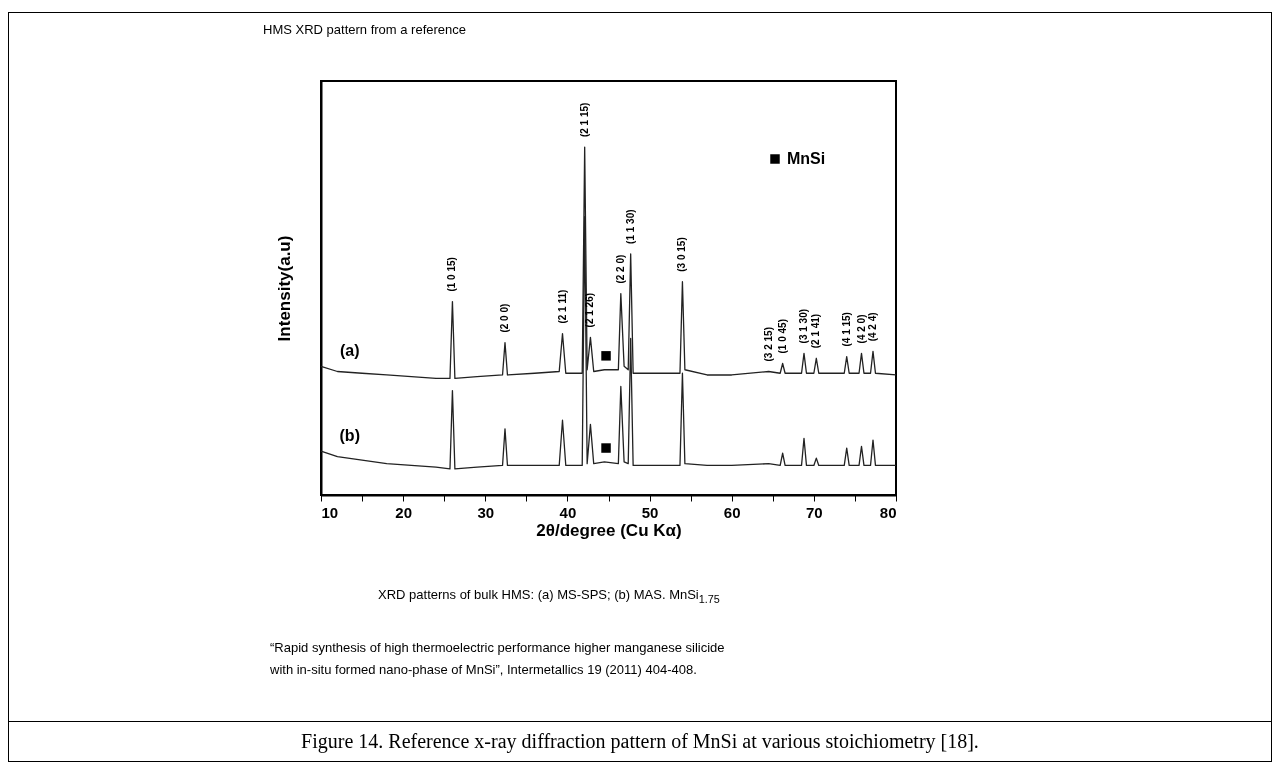  I want to click on x-tick-label: 60, so click(732, 512).